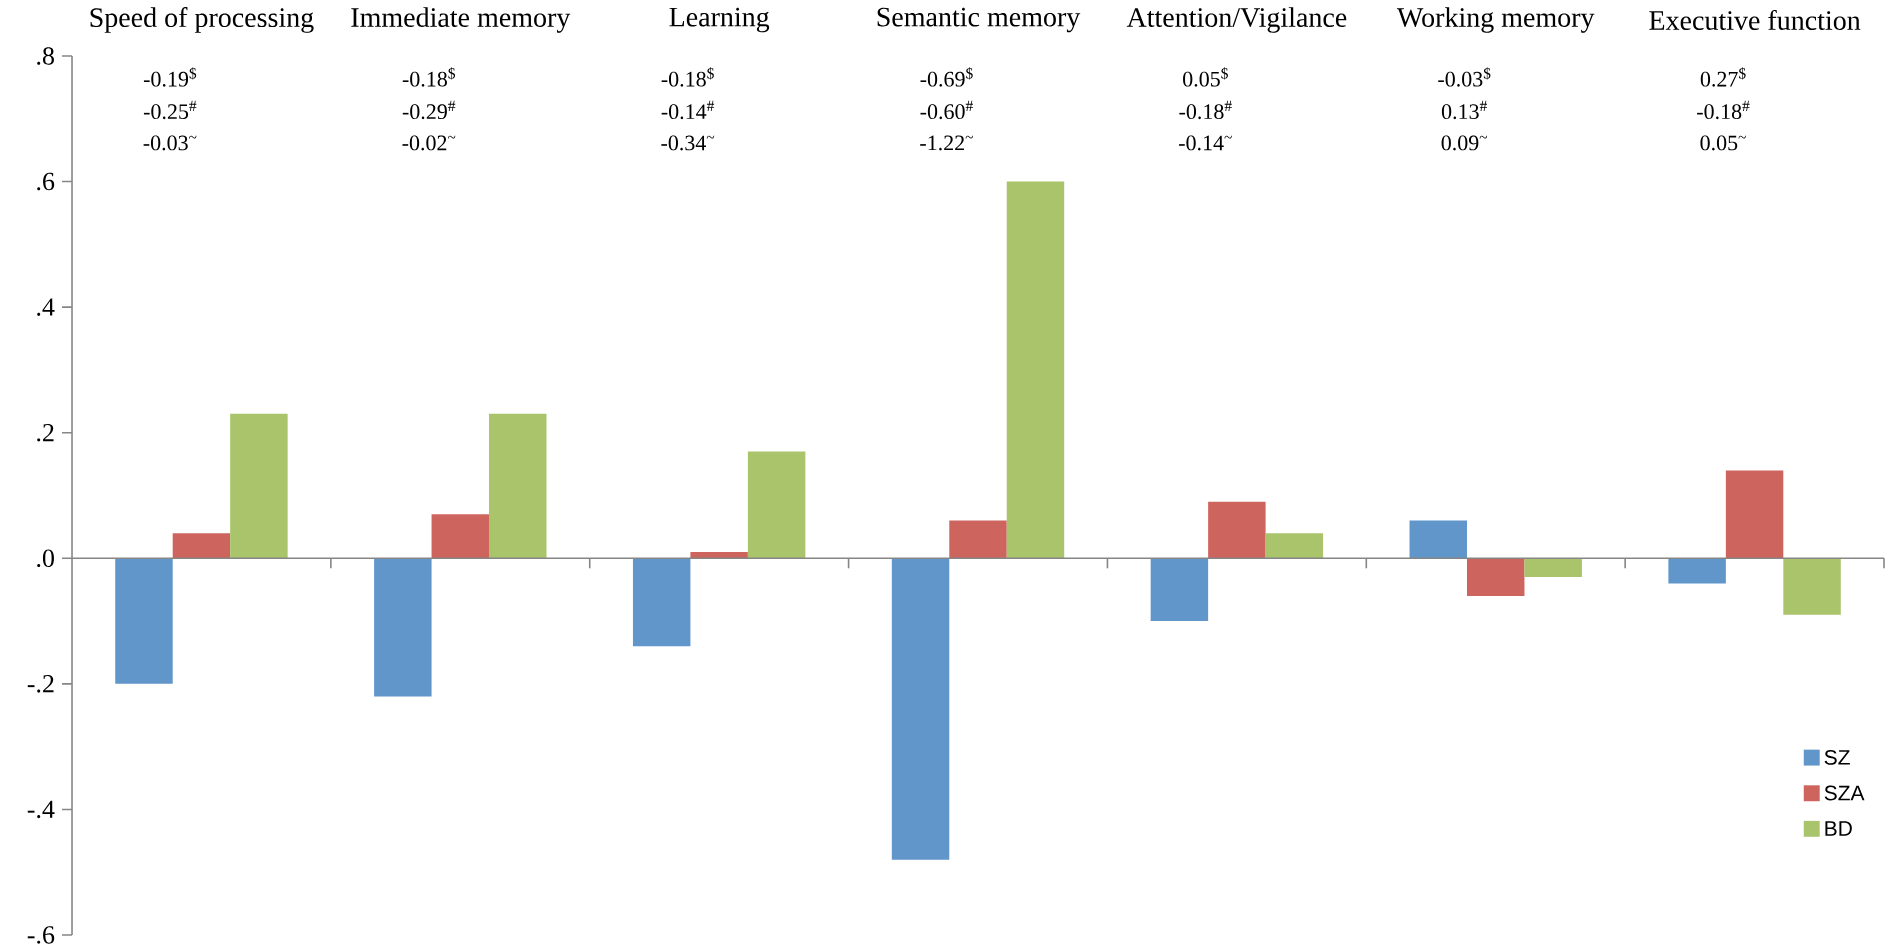  What do you see at coordinates (45, 432) in the screenshot?
I see `y-tick-label: .2` at bounding box center [45, 432].